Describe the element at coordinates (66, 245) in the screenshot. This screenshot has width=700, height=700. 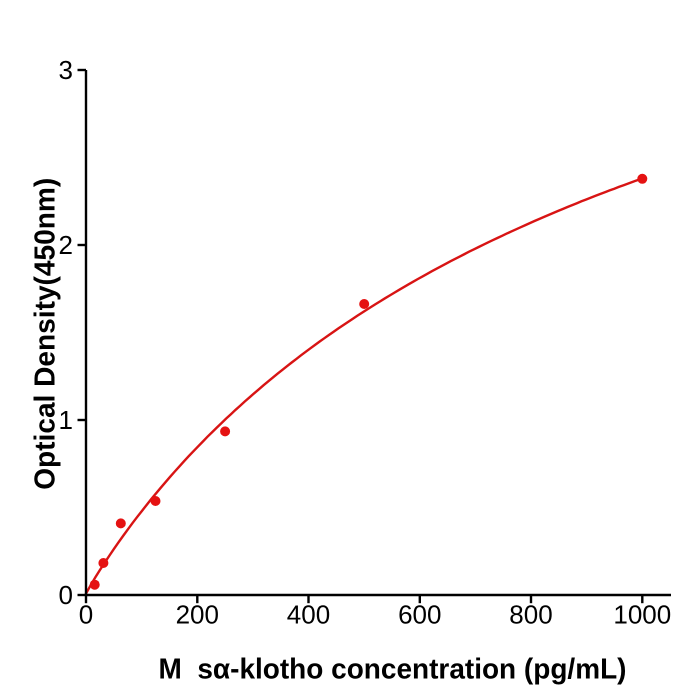
I see `svg-text: 2` at that location.